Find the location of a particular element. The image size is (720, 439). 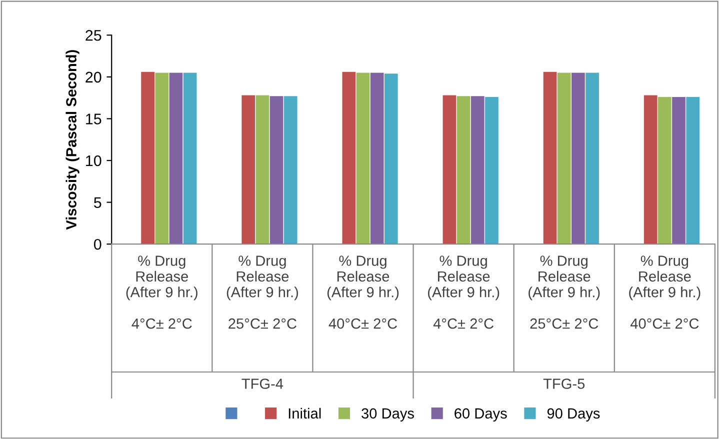

text: TFG-4 is located at coordinates (263, 383).